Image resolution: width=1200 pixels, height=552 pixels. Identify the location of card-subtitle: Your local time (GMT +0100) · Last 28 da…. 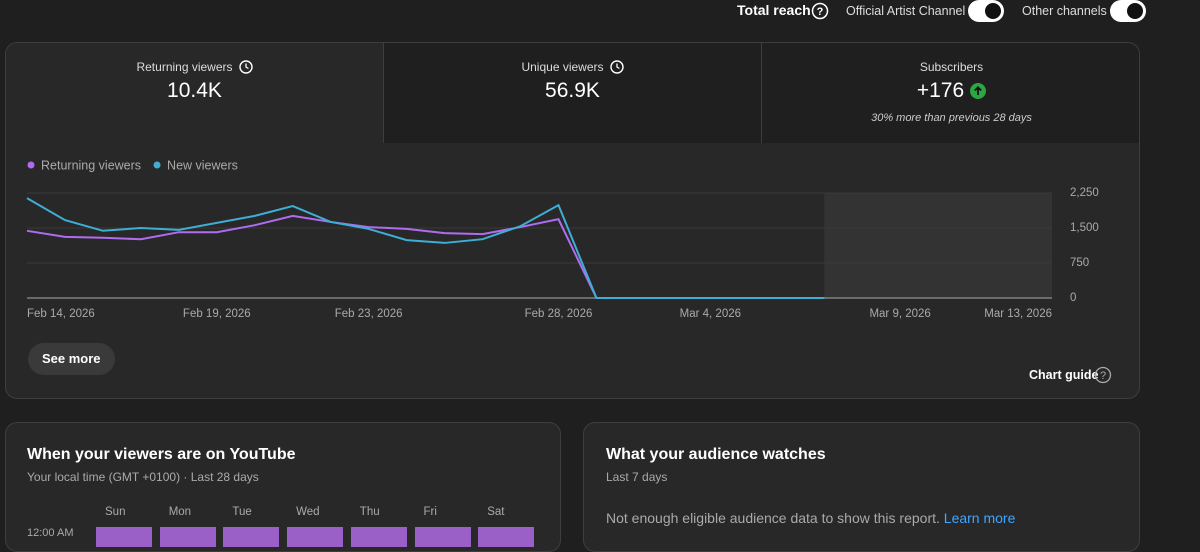
(143, 477).